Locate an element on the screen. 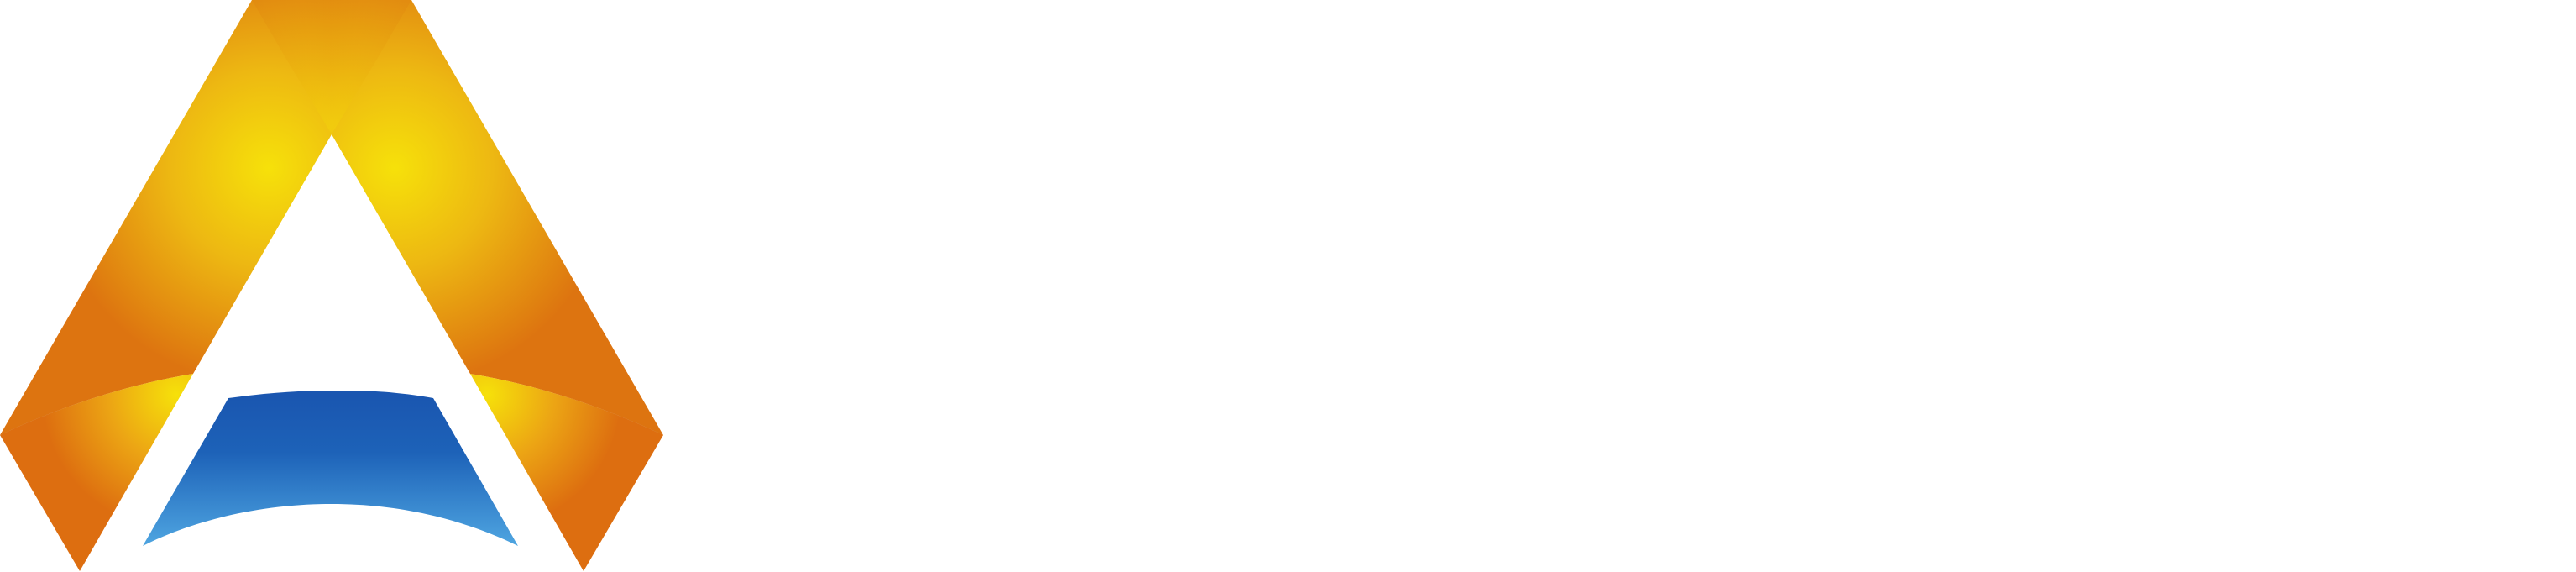 The image size is (2576, 572). logo-leg-right is located at coordinates (566, 472).